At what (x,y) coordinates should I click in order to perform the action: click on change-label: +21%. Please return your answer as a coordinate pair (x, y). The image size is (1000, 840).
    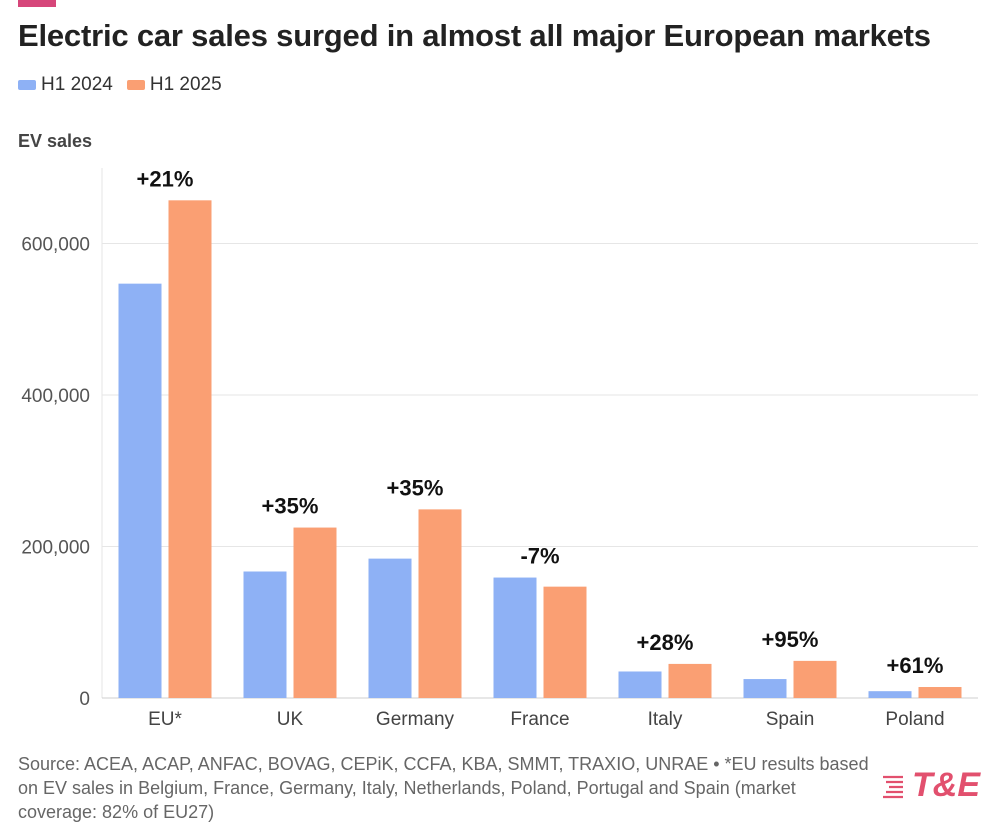
    Looking at the image, I should click on (165, 178).